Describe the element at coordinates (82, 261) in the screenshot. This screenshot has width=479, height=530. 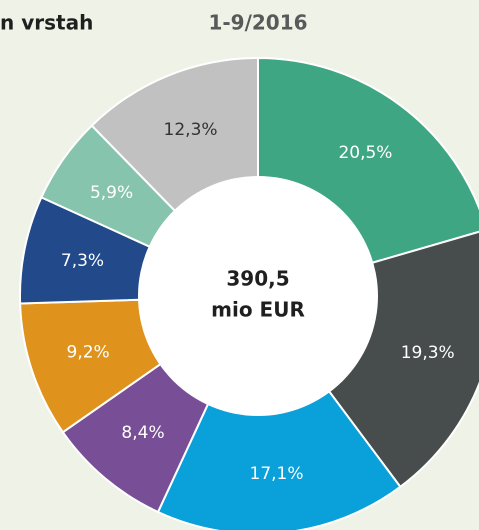
I see `data-label: 7,3%` at that location.